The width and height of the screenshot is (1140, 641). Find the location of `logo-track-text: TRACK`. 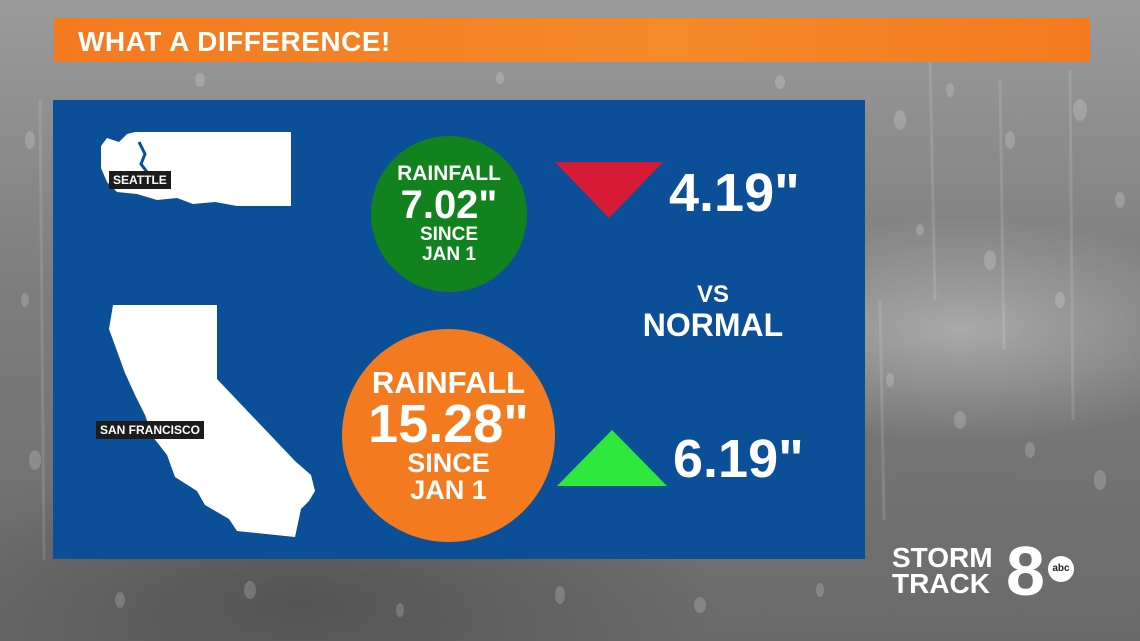

logo-track-text: TRACK is located at coordinates (941, 583).